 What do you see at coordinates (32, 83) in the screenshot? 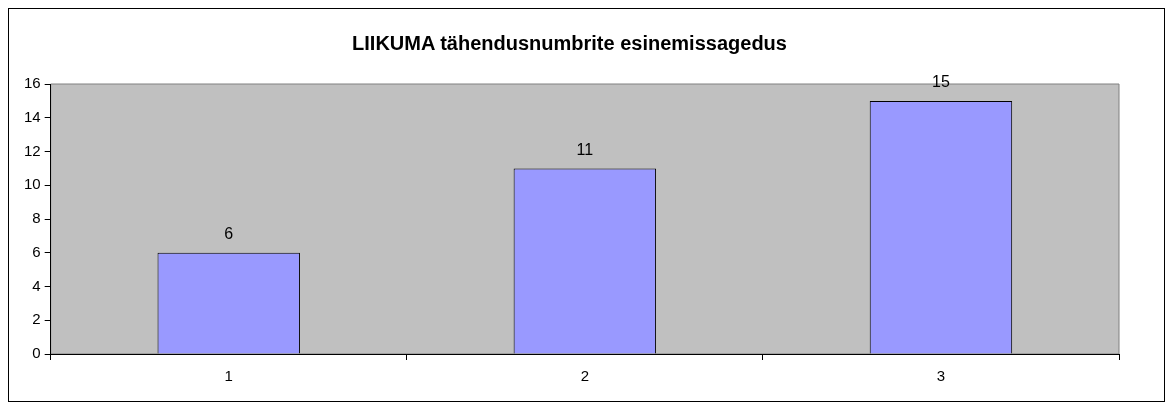
I see `y-tick-label: 16` at bounding box center [32, 83].